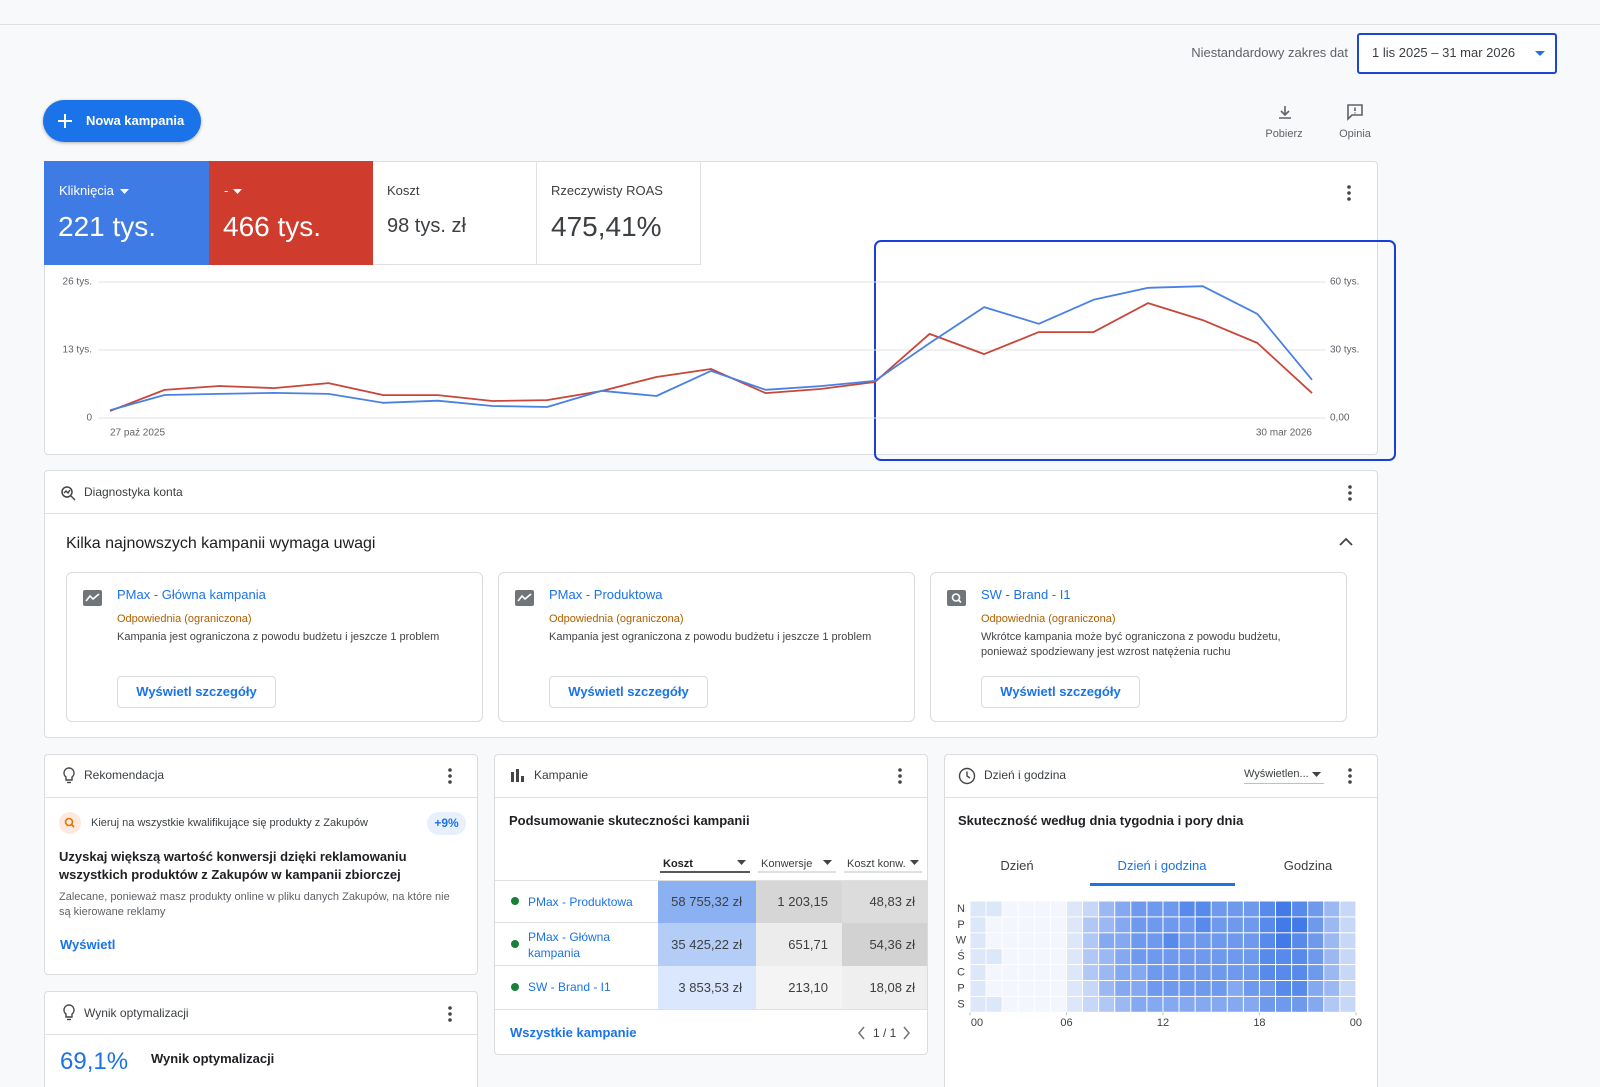 This screenshot has height=1087, width=1600. Describe the element at coordinates (607, 190) in the screenshot. I see `metric-label: Rzeczywisty ROAS` at that location.